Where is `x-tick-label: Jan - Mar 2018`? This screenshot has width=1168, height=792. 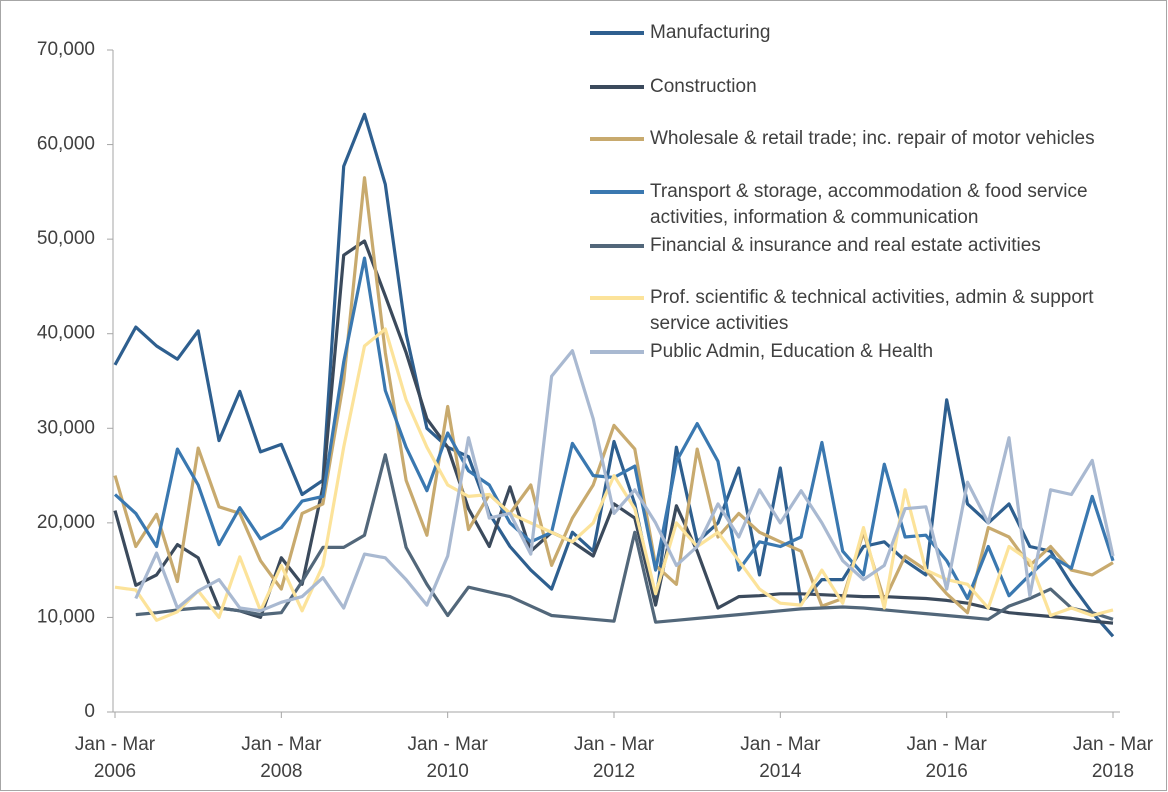 x-tick-label: Jan - Mar 2018 is located at coordinates (1113, 758).